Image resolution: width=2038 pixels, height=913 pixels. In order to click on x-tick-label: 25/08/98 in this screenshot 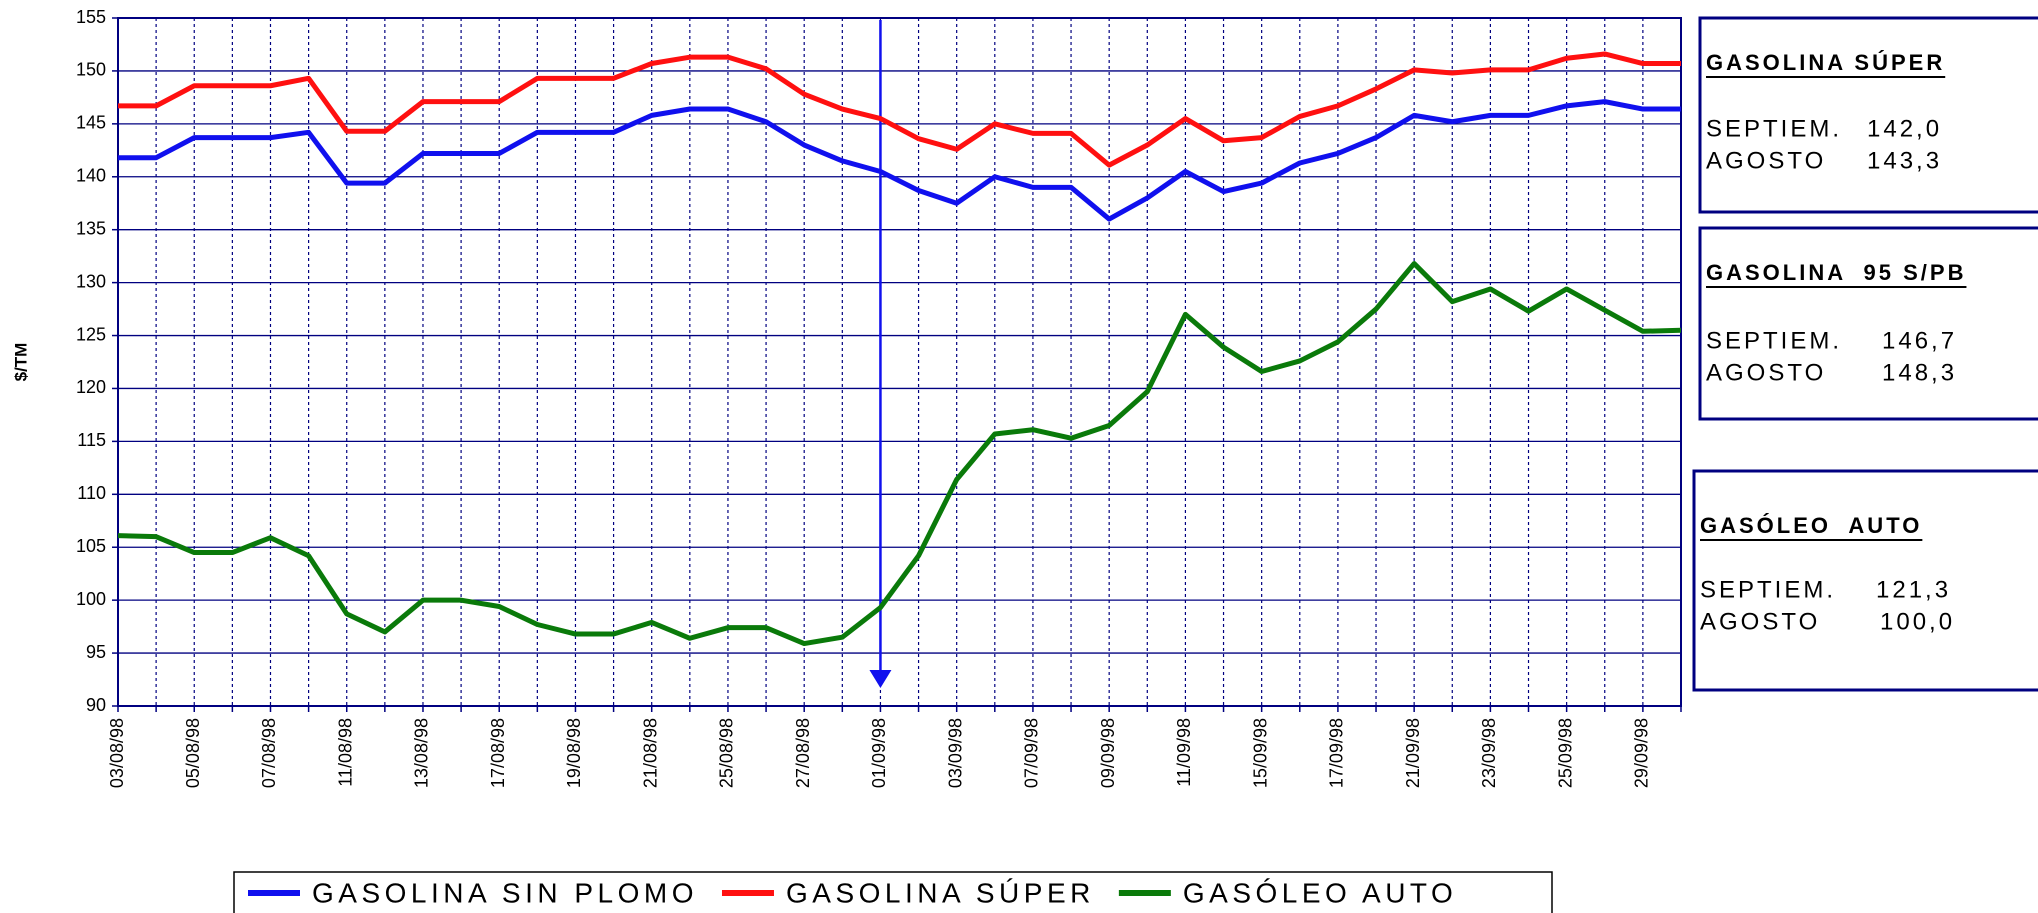, I will do `click(727, 753)`.